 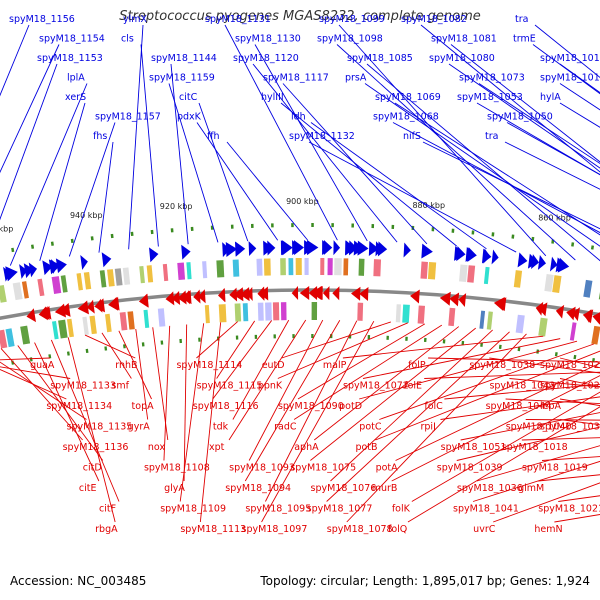 I want to click on reverse-gene-label: folQ, so click(x=397, y=529).